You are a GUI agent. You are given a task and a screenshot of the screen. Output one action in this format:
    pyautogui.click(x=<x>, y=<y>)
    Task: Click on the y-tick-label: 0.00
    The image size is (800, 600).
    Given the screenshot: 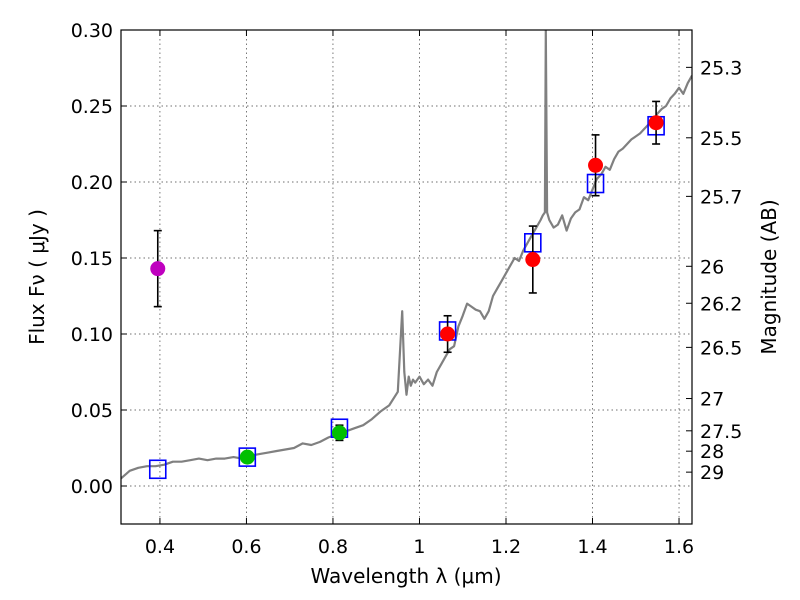 What is the action you would take?
    pyautogui.click(x=92, y=487)
    